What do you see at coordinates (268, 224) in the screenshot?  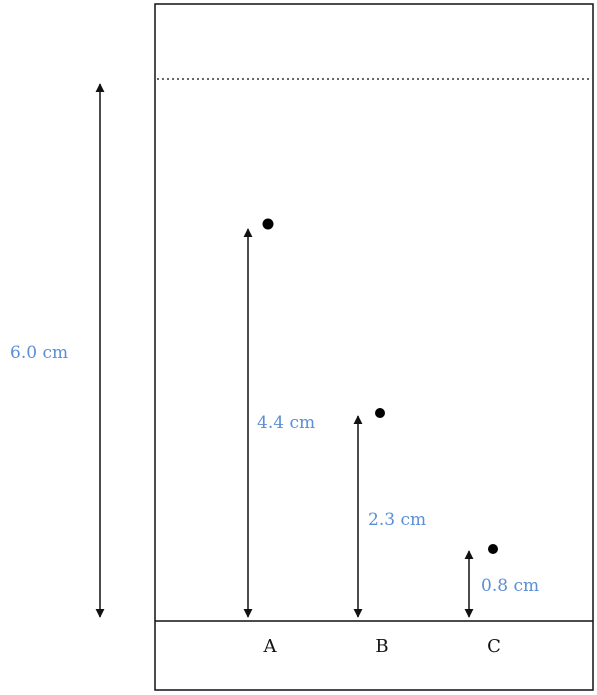 I see `lane-a-spot` at bounding box center [268, 224].